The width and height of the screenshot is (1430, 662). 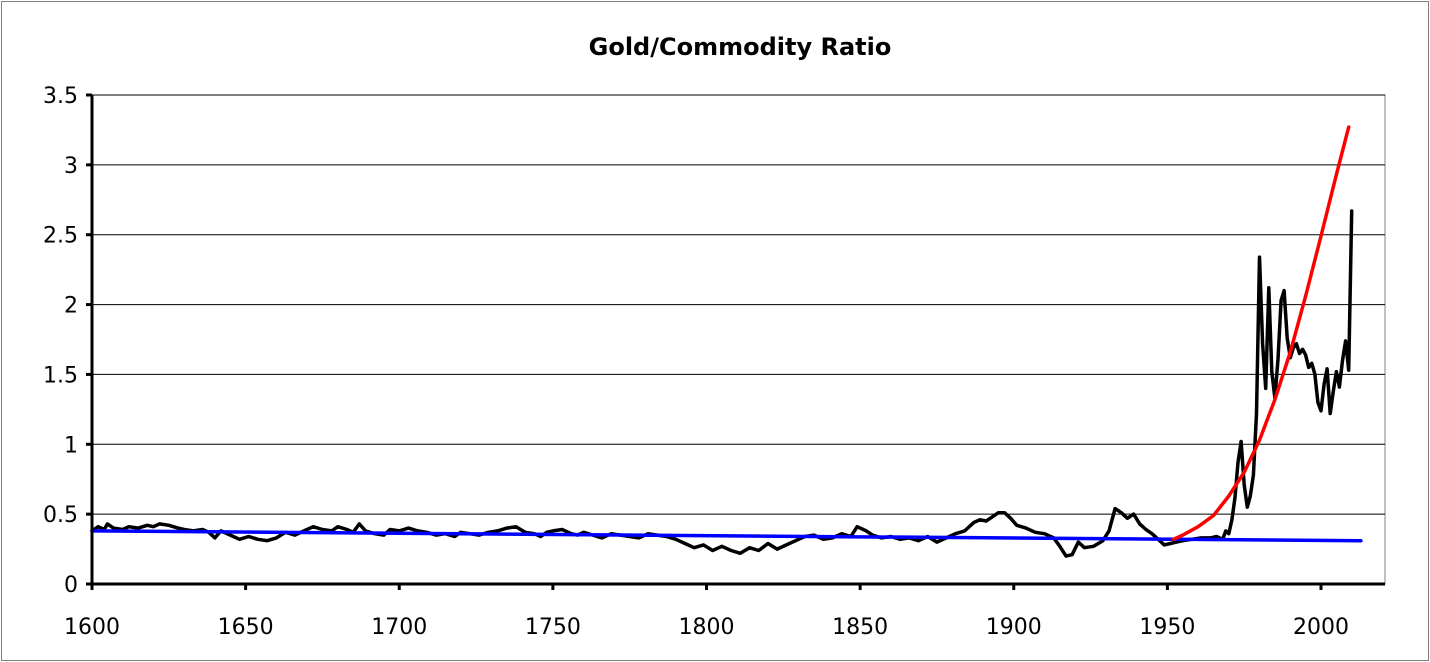 What do you see at coordinates (92, 627) in the screenshot?
I see `x-tick-label: 1600` at bounding box center [92, 627].